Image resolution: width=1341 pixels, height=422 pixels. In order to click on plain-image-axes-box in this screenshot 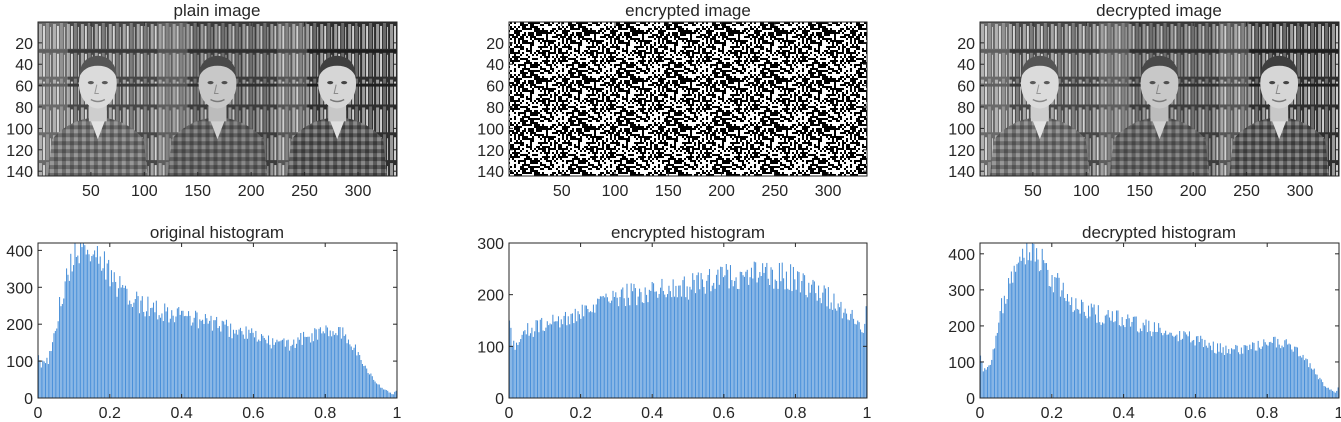, I will do `click(217, 99)`.